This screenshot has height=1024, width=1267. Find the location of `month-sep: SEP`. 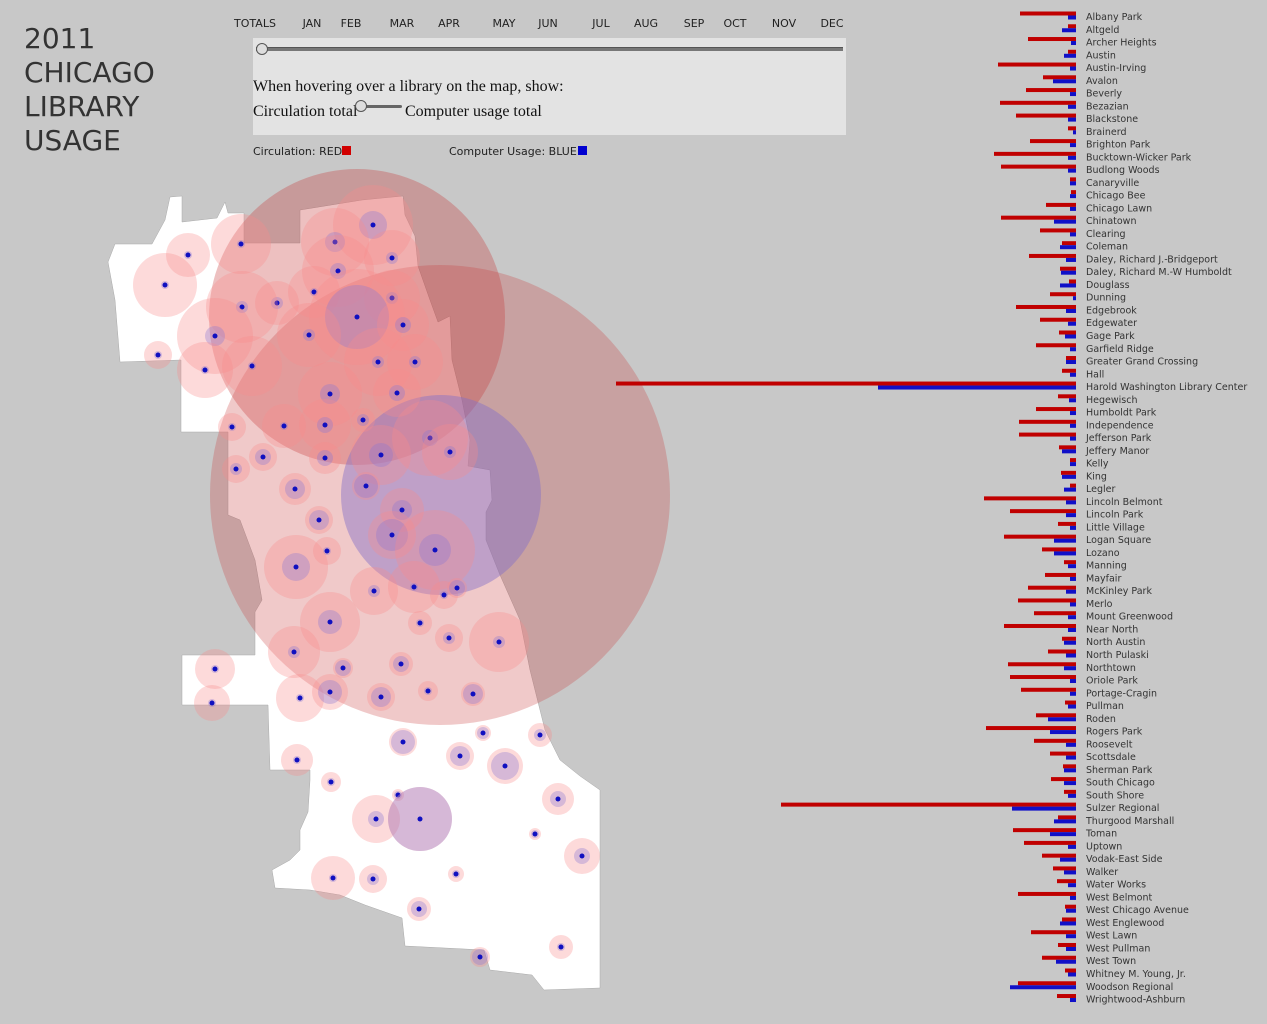

month-sep: SEP is located at coordinates (694, 23).